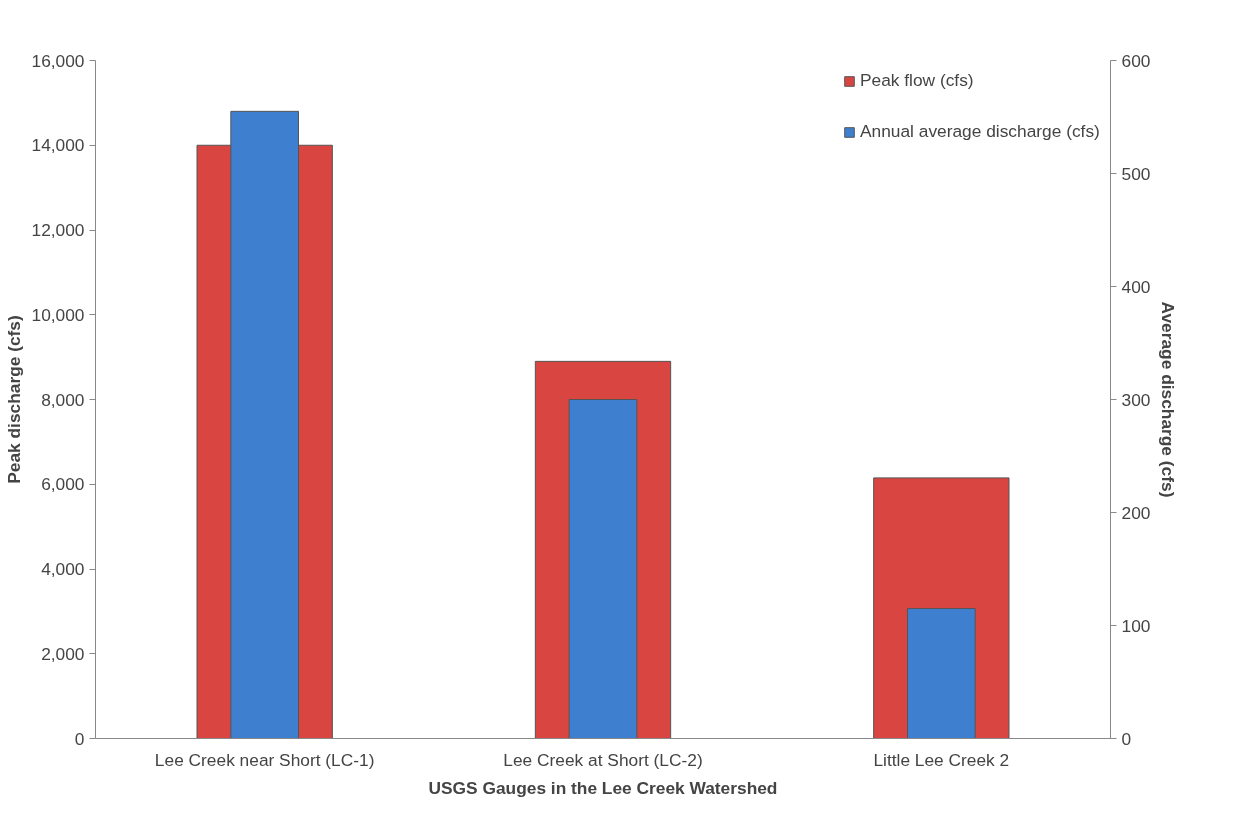 The width and height of the screenshot is (1243, 823). Describe the element at coordinates (1126, 738) in the screenshot. I see `y2-tick-label: 0` at that location.